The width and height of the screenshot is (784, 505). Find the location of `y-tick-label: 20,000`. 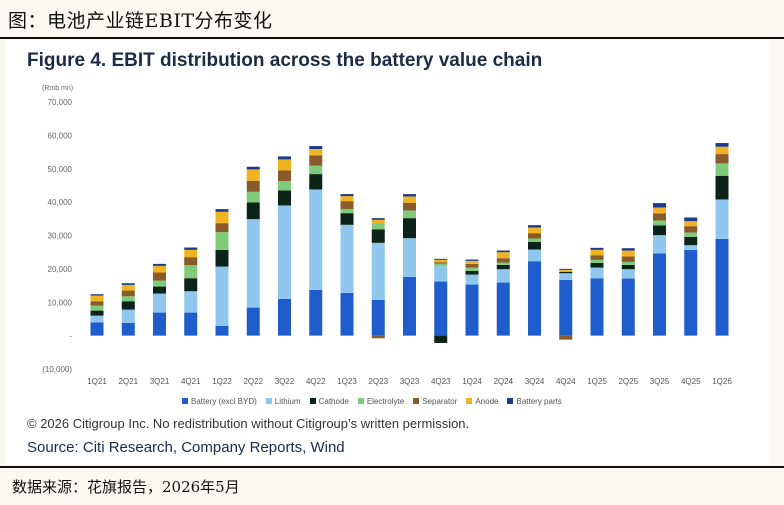

y-tick-label: 20,000 is located at coordinates (60, 269).